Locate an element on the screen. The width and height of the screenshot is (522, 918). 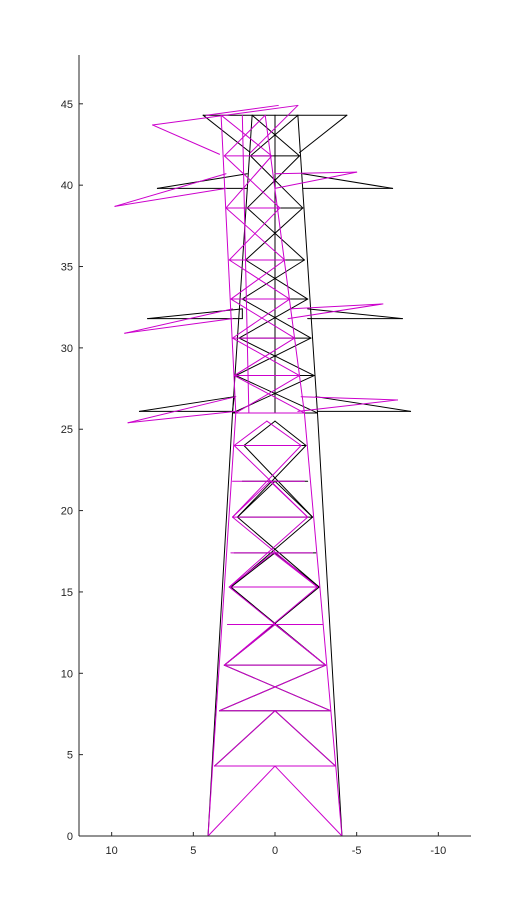
y-tick-label: 10 is located at coordinates (67, 674).